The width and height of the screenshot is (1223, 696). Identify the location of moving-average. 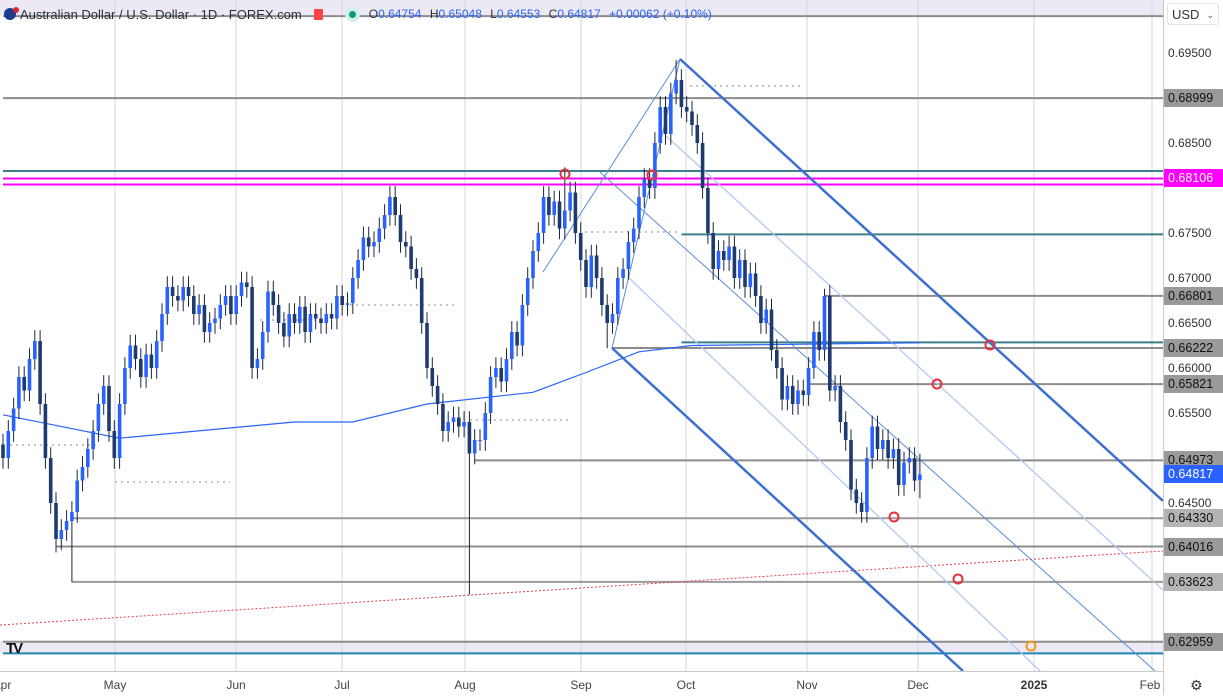
(461, 390).